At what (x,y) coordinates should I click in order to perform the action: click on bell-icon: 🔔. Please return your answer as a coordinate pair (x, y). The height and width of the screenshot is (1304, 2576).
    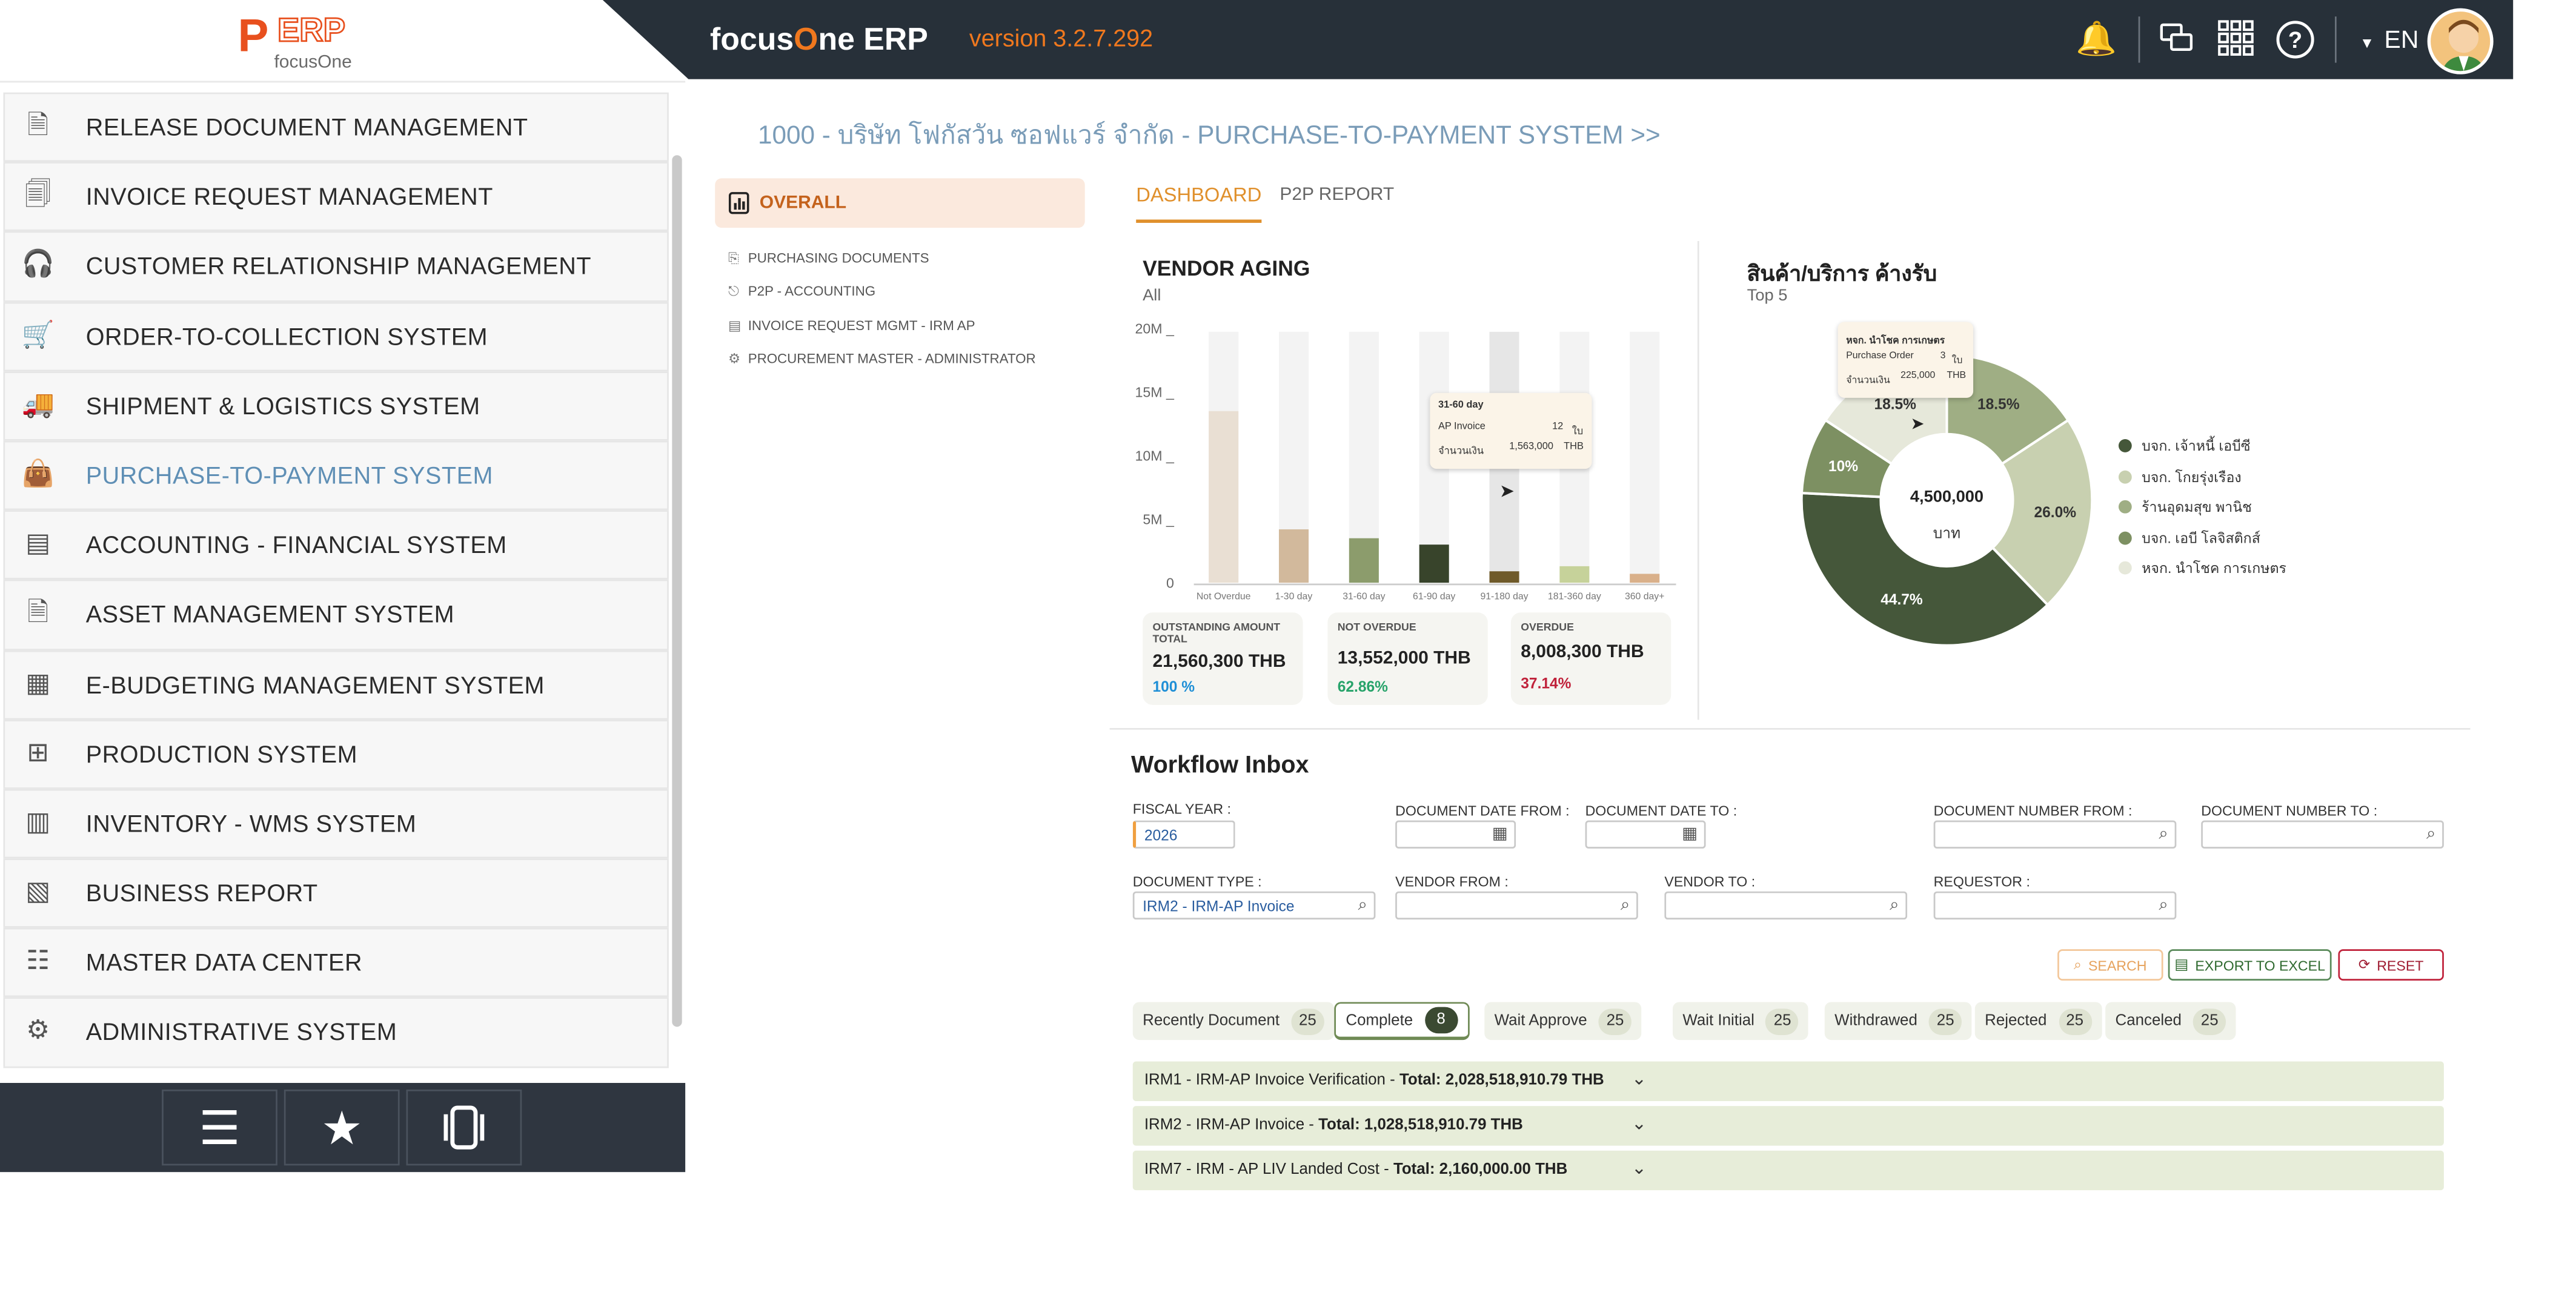
    Looking at the image, I should click on (2096, 39).